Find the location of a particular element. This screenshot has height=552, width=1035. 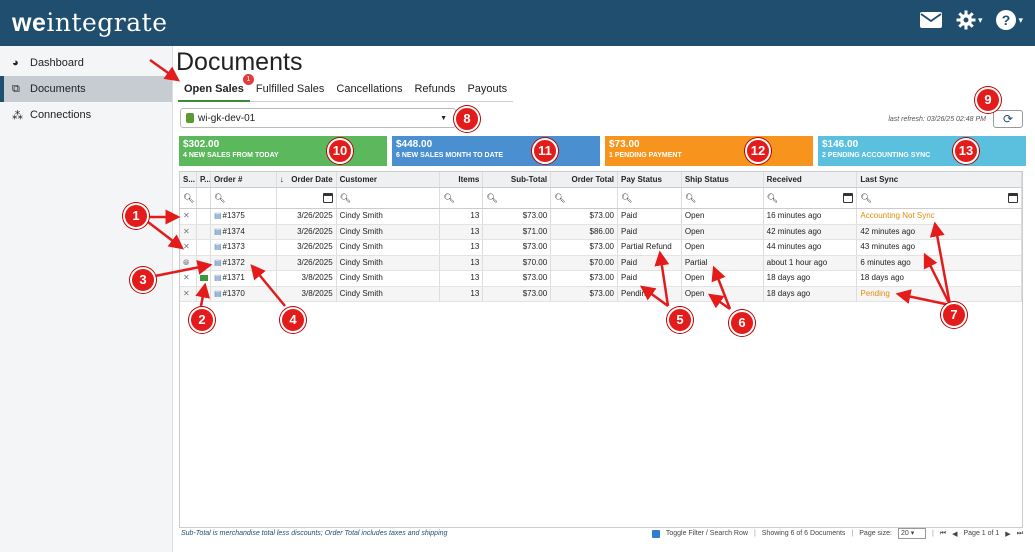

order-total-cell: $73.00 is located at coordinates (584, 293).